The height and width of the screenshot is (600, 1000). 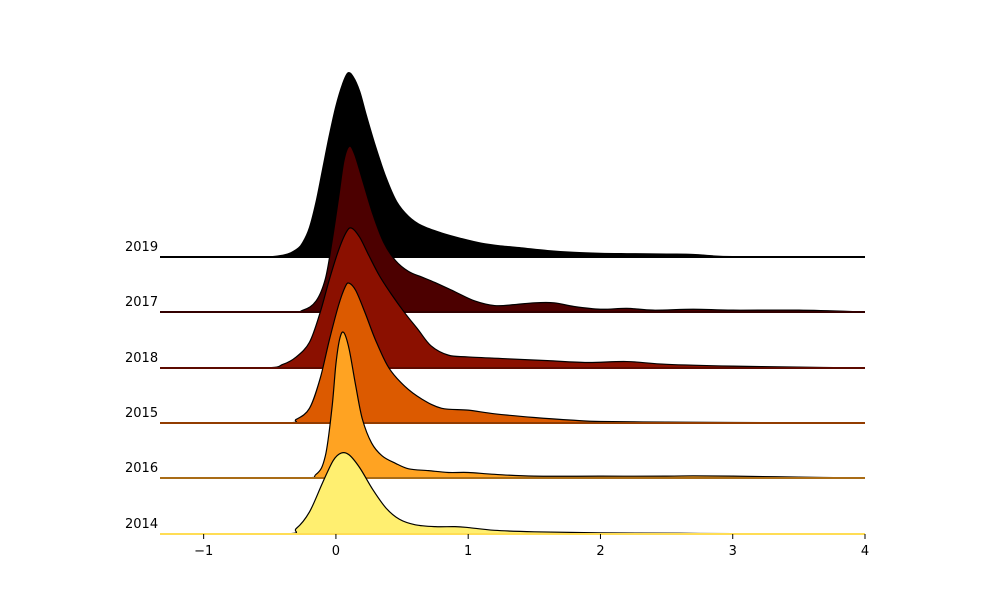 I want to click on x-tick-label-1: 0, so click(x=336, y=551).